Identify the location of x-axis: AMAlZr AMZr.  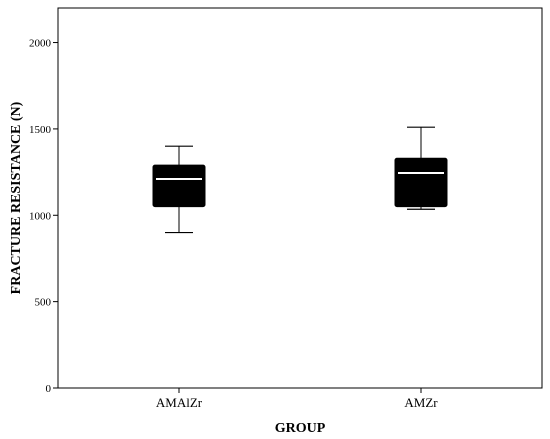
(297, 399).